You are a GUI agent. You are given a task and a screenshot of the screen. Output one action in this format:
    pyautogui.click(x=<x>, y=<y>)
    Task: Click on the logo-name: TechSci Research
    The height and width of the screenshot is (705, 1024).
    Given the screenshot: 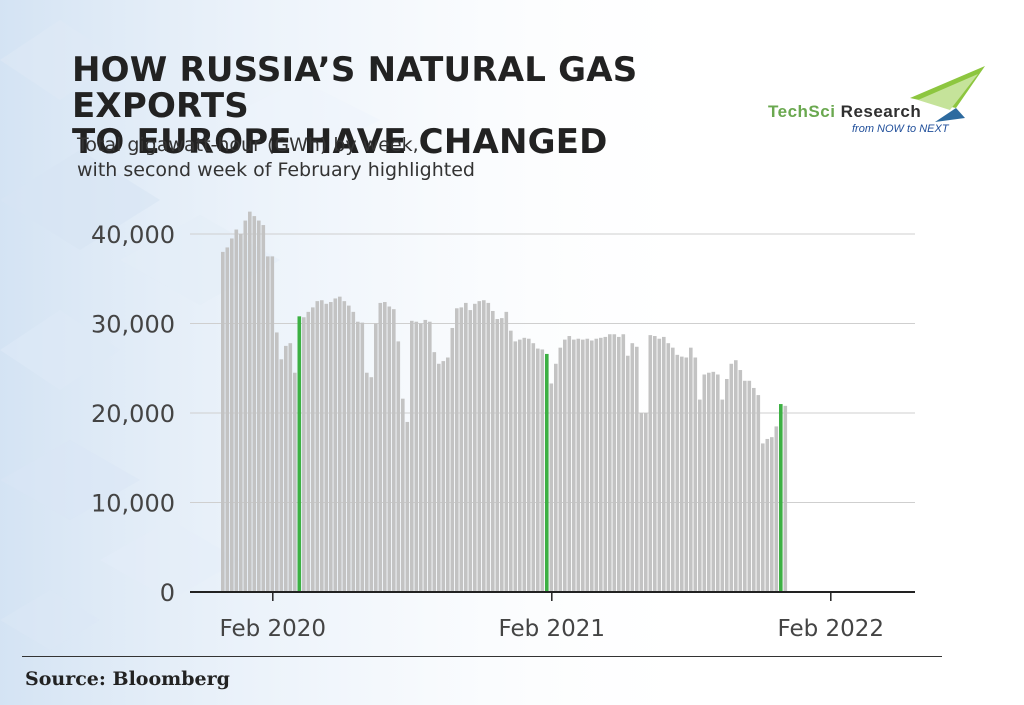 What is the action you would take?
    pyautogui.click(x=844, y=112)
    